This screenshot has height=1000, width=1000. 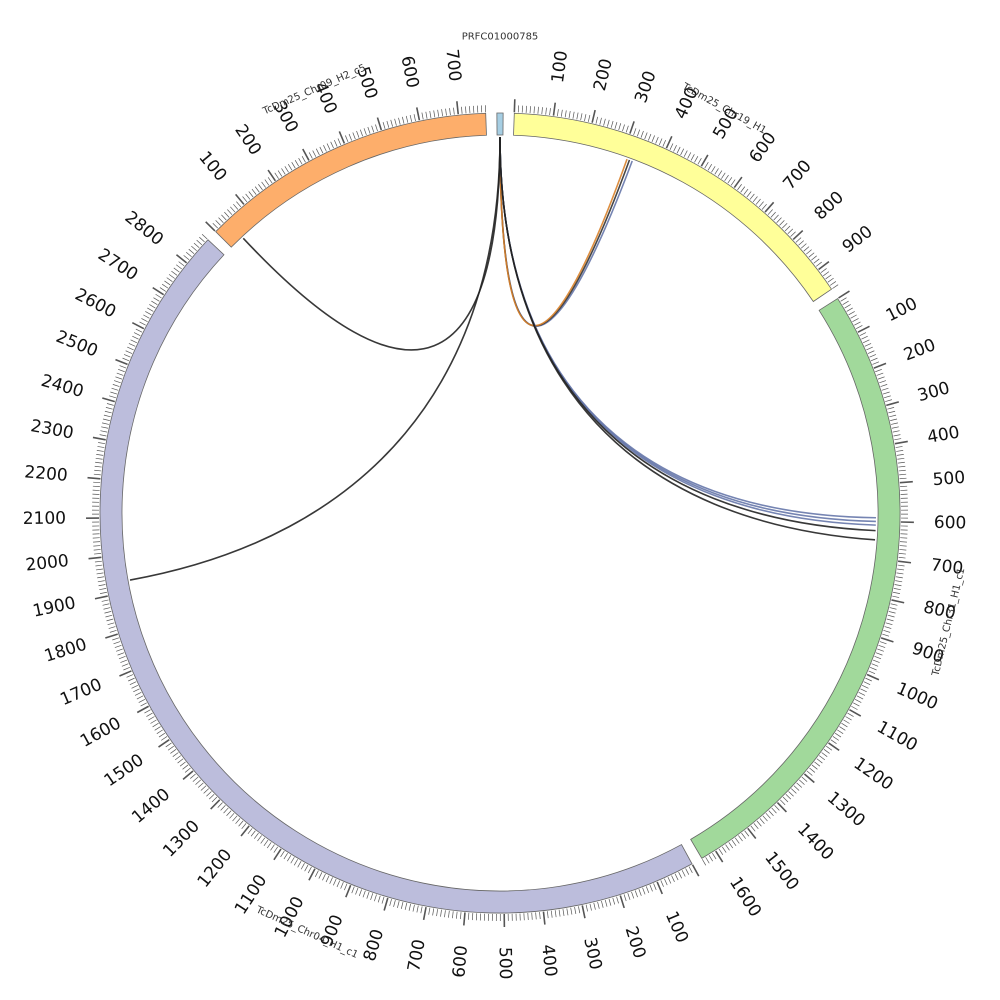 I want to click on segment-tcdm25-chr31-h1-c1, so click(x=795, y=578).